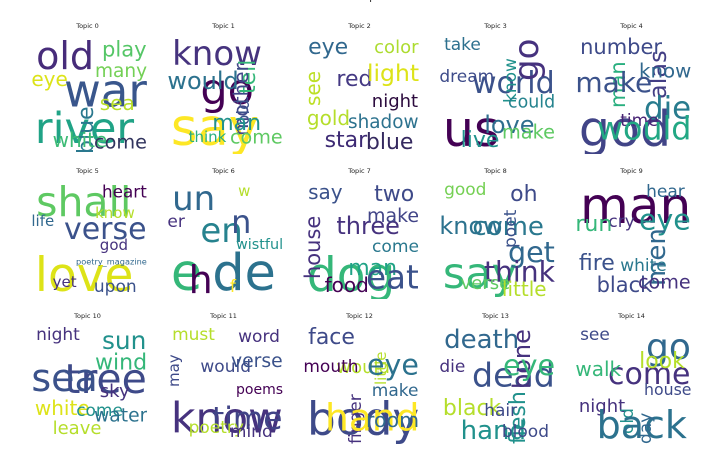 The width and height of the screenshot is (711, 455). What do you see at coordinates (124, 342) in the screenshot?
I see `cloud-word: sun` at bounding box center [124, 342].